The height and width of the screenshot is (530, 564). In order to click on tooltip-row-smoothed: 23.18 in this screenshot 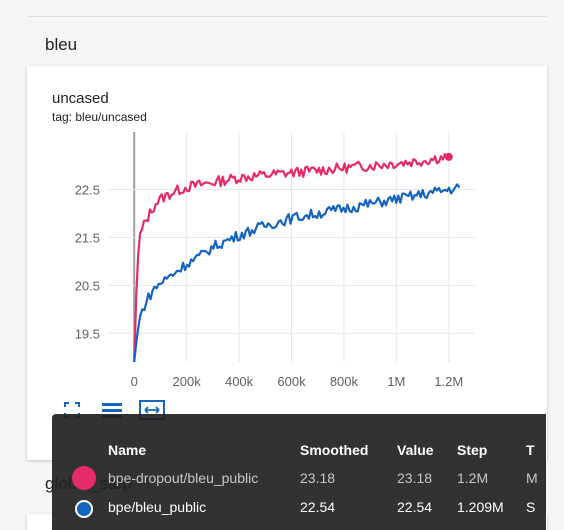, I will do `click(318, 478)`.